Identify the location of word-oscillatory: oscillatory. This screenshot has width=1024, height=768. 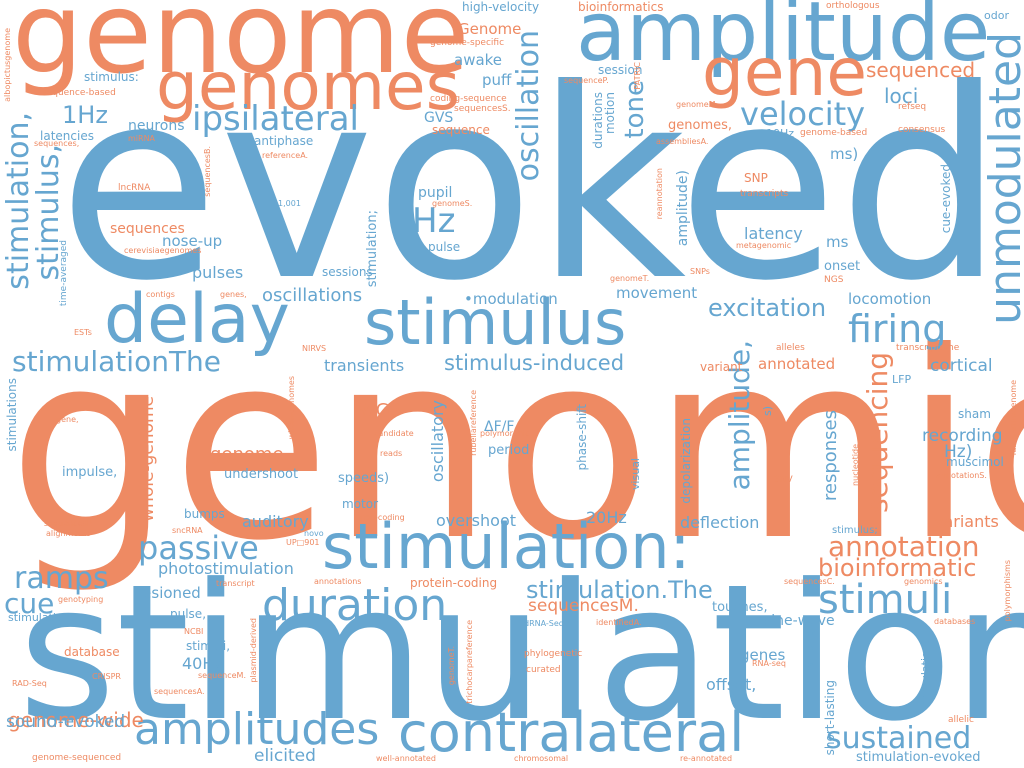
(437, 441).